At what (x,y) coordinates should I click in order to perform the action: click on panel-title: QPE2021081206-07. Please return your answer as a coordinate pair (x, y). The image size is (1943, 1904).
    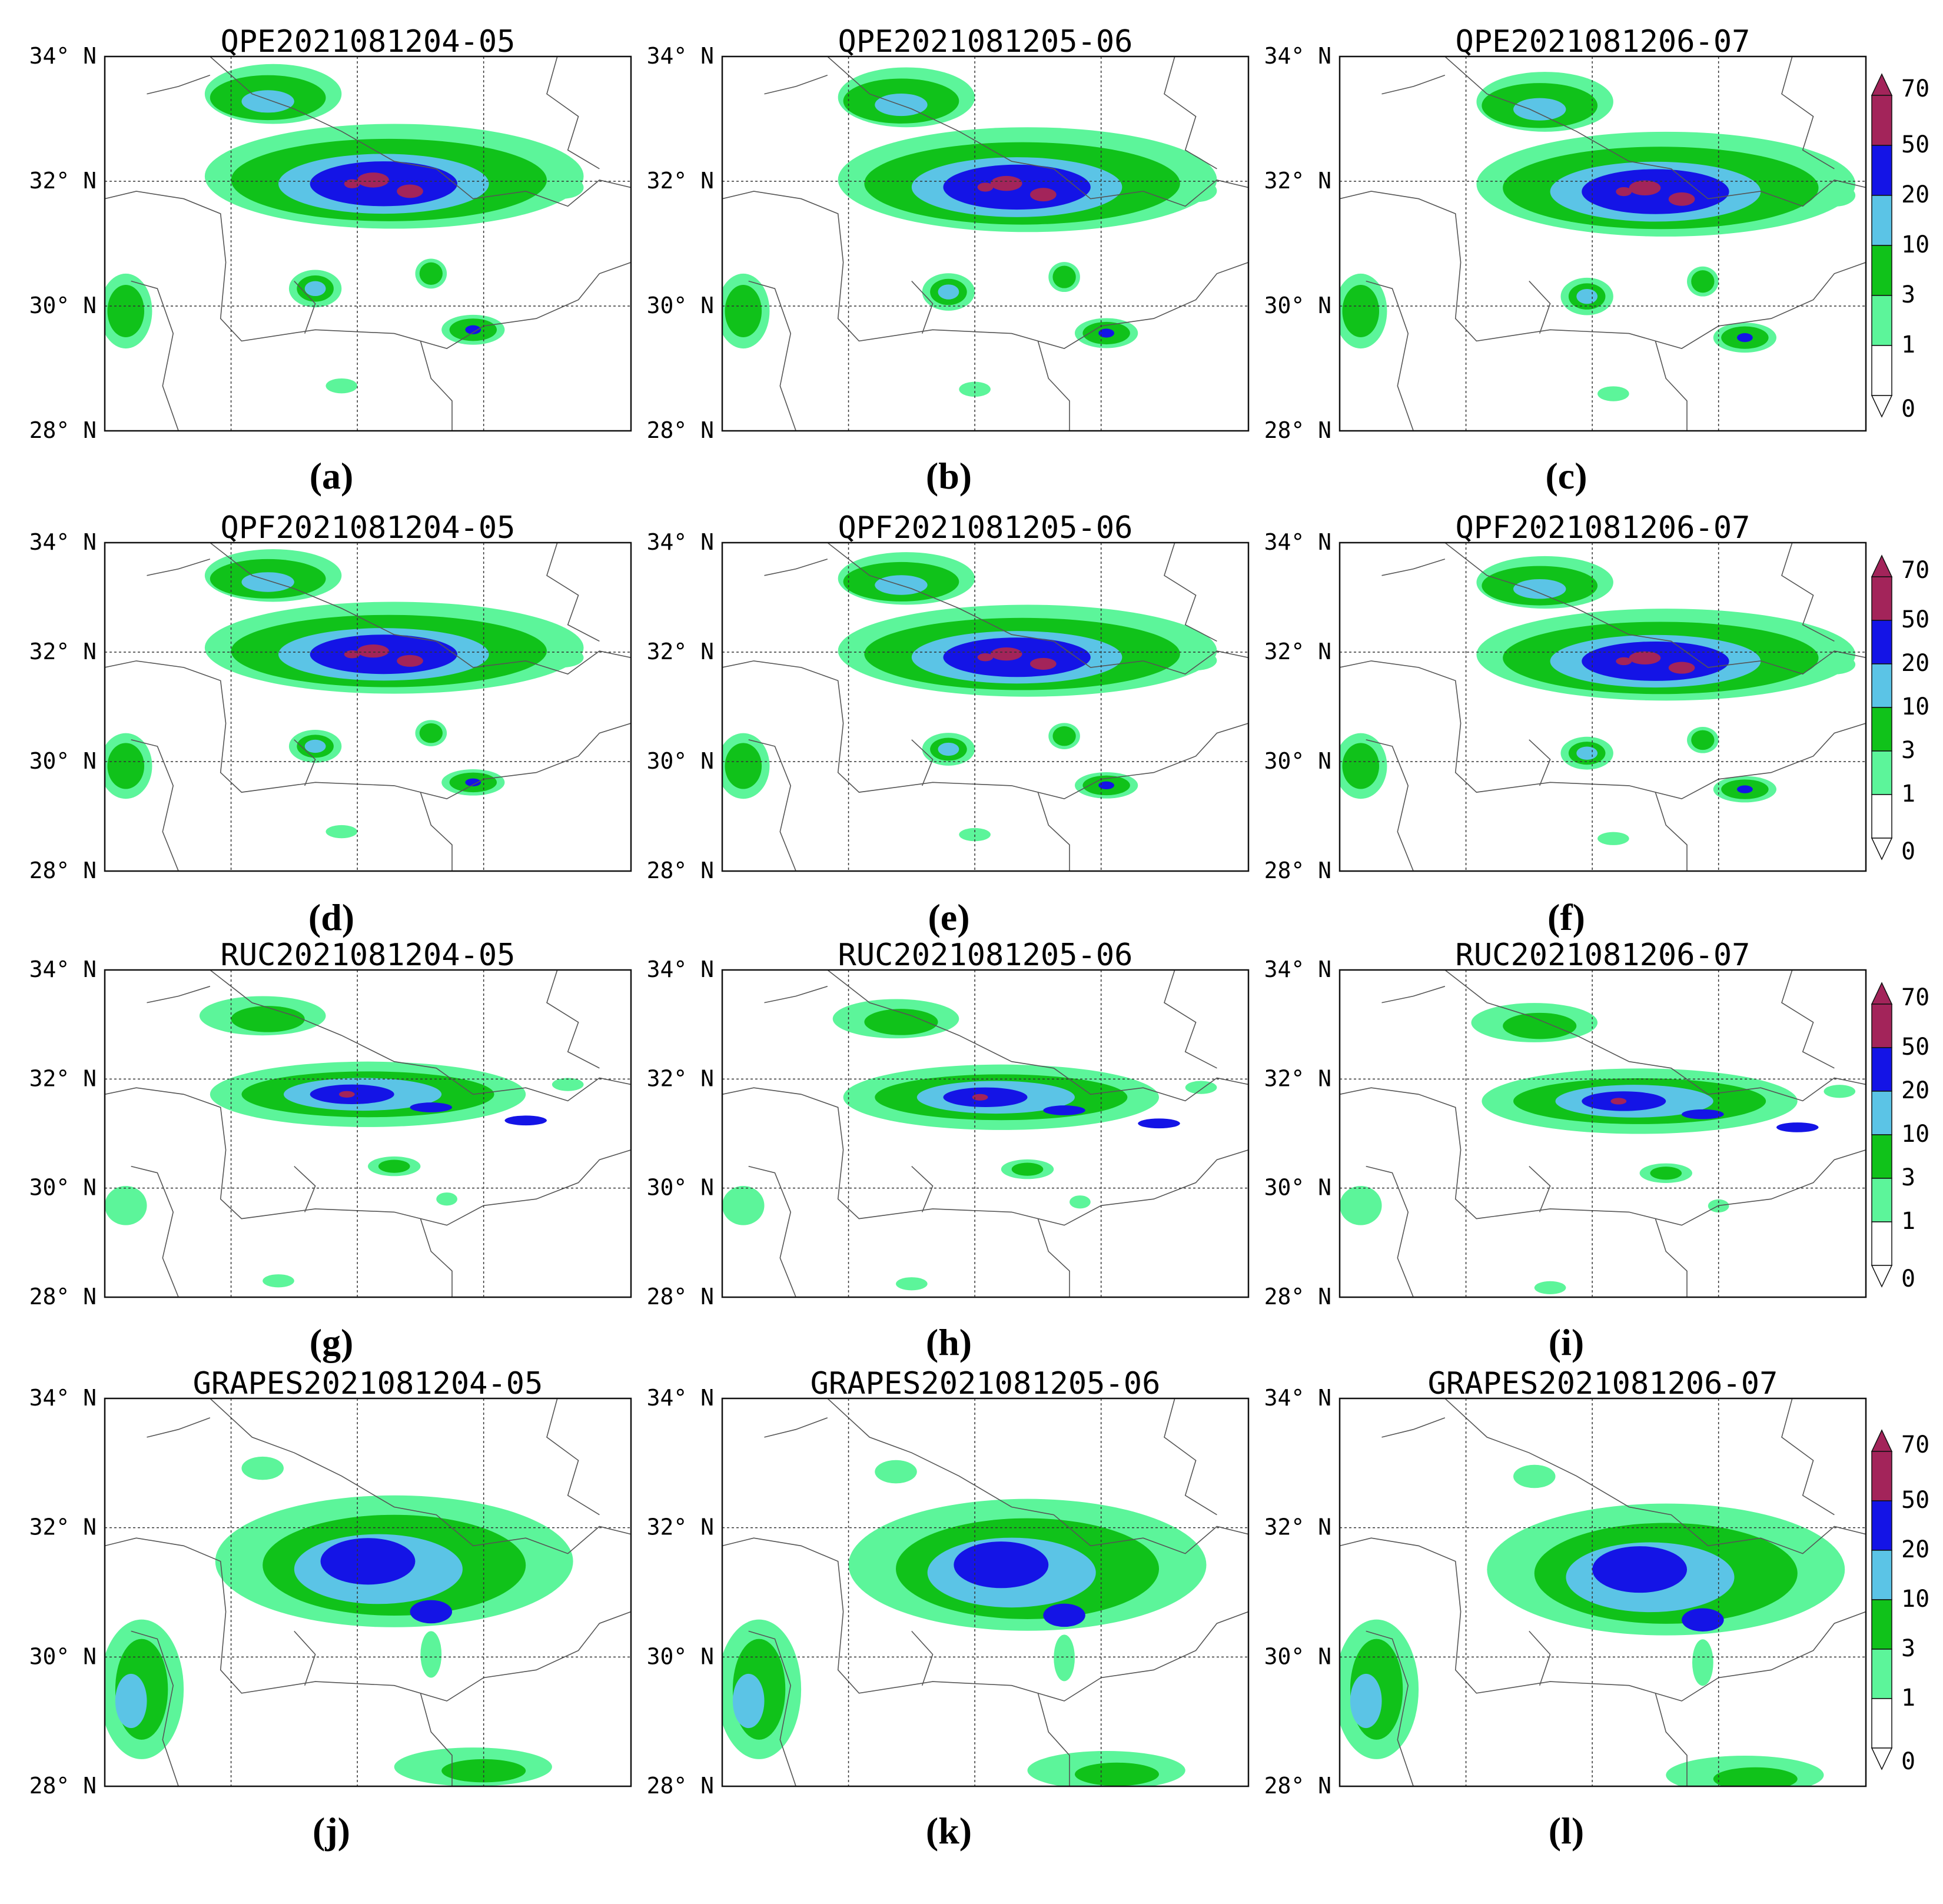
    Looking at the image, I should click on (1603, 41).